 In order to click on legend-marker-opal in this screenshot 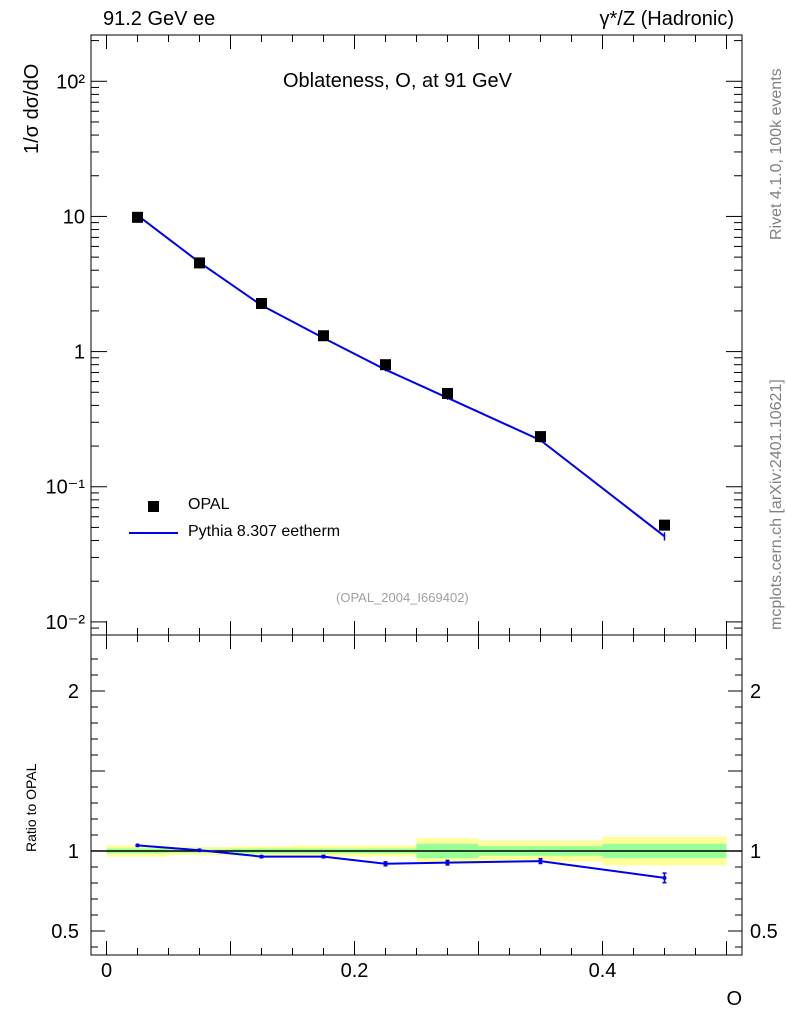, I will do `click(153, 506)`.